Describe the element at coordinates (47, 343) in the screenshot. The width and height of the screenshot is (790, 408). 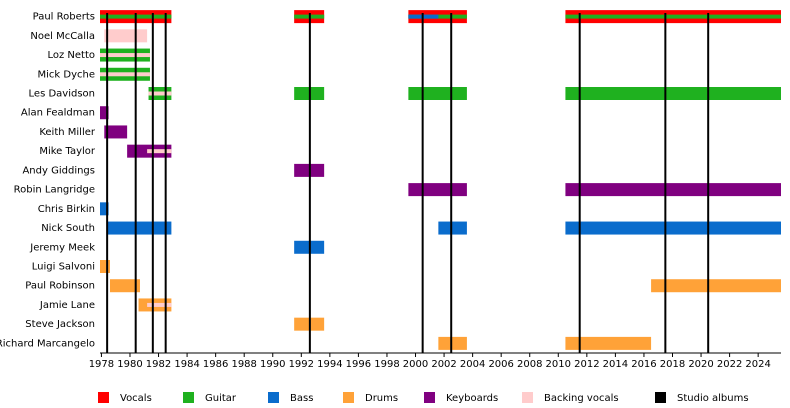
I see `member-name: Richard Marcangelo` at that location.